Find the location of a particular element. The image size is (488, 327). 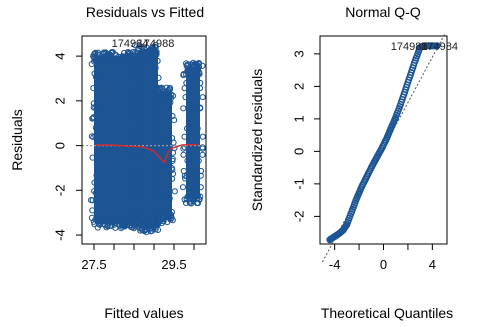

residuals-smoother-line is located at coordinates (147, 153).